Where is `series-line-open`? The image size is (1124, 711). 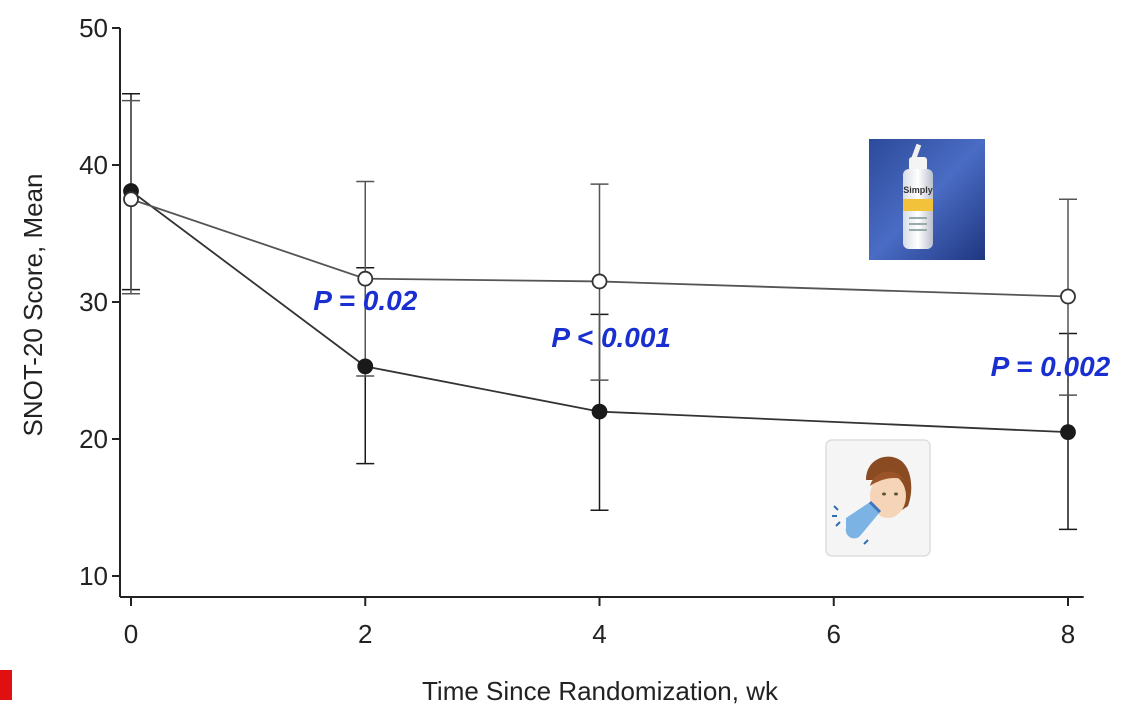 series-line-open is located at coordinates (599, 248).